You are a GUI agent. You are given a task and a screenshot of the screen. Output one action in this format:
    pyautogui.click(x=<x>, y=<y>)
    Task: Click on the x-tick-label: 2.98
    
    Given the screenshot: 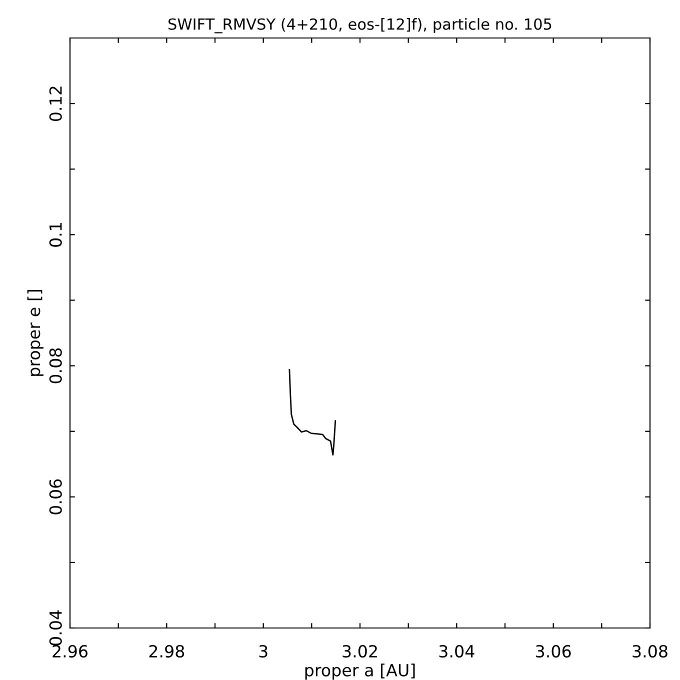 What is the action you would take?
    pyautogui.click(x=166, y=651)
    